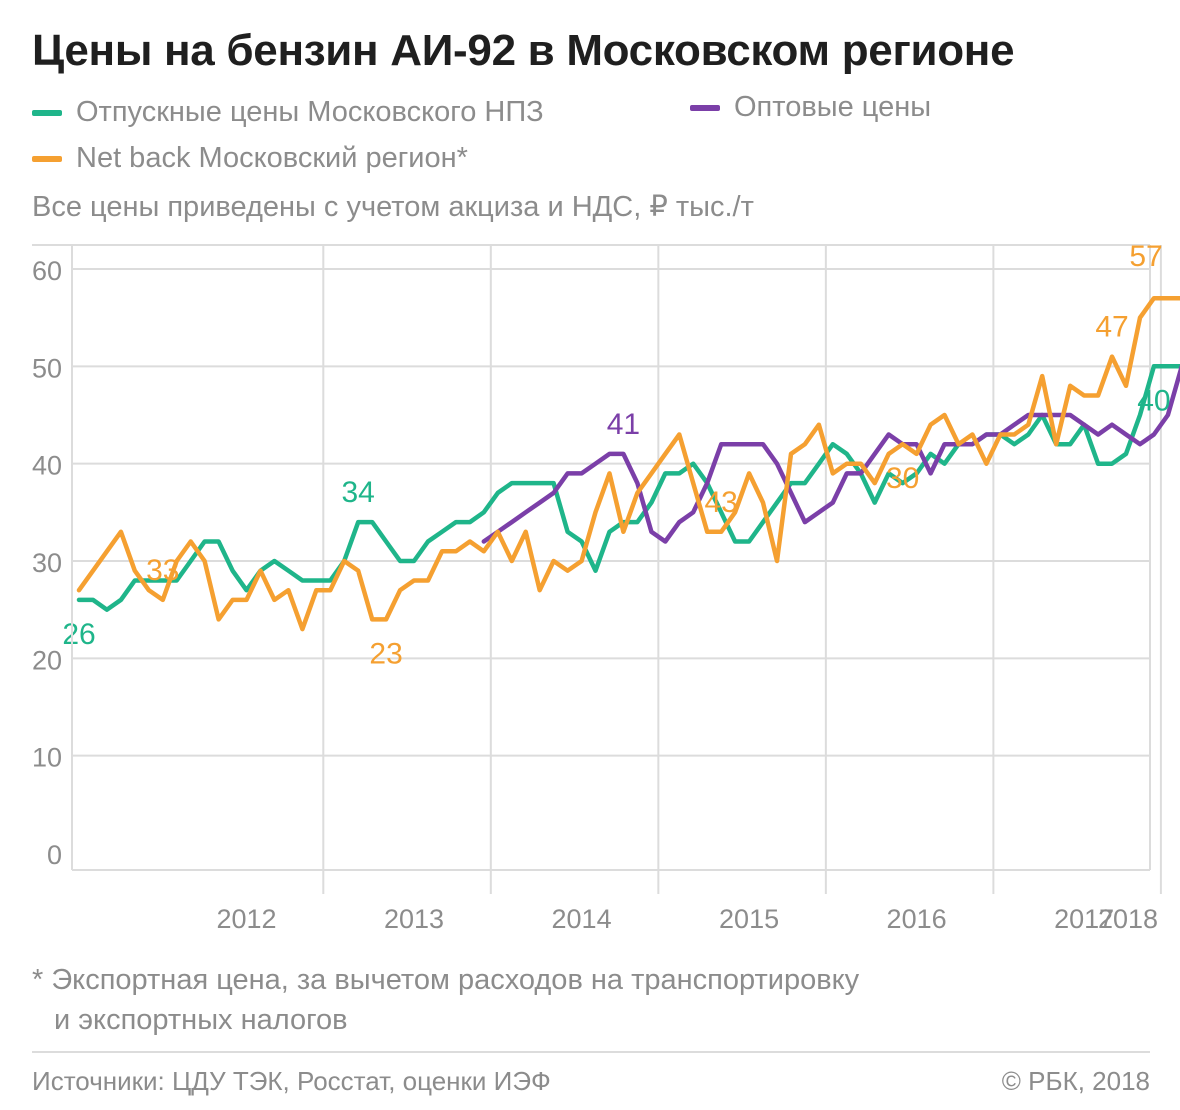 The height and width of the screenshot is (1110, 1180). I want to click on x-tick-label: 2015, so click(749, 919).